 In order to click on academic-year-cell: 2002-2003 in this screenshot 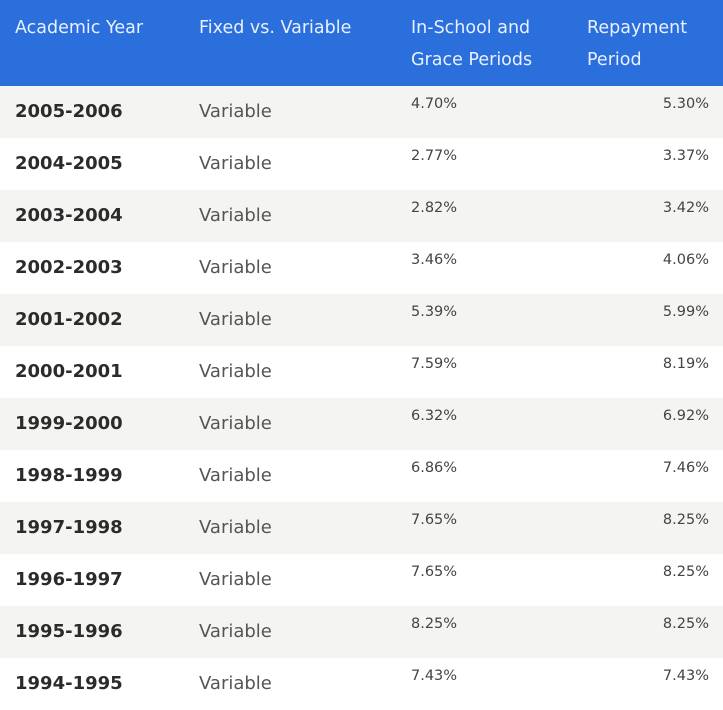, I will do `click(69, 267)`.